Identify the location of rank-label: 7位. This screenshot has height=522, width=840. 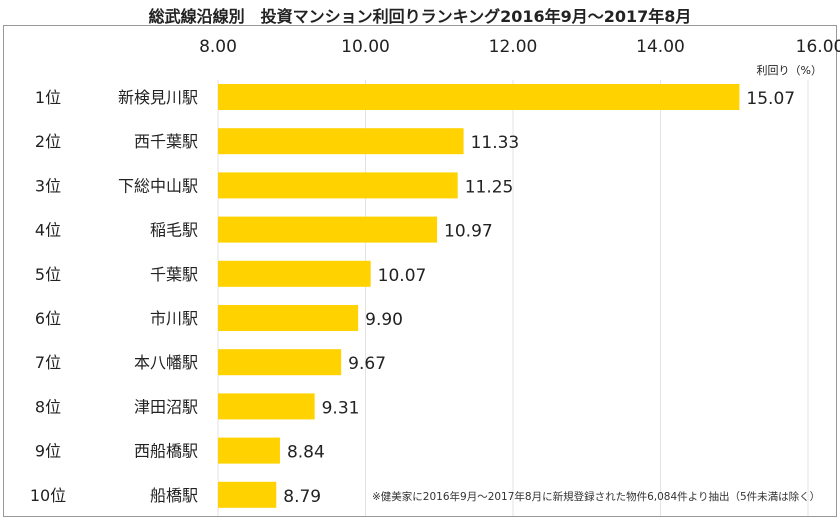
(48, 362).